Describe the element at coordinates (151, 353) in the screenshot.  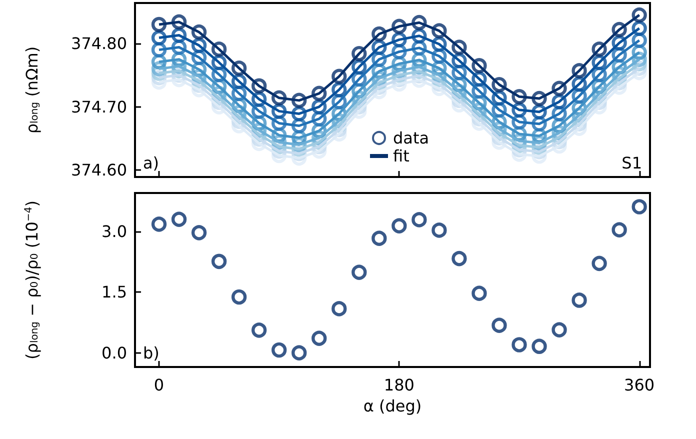
I see `annotation: b)` at that location.